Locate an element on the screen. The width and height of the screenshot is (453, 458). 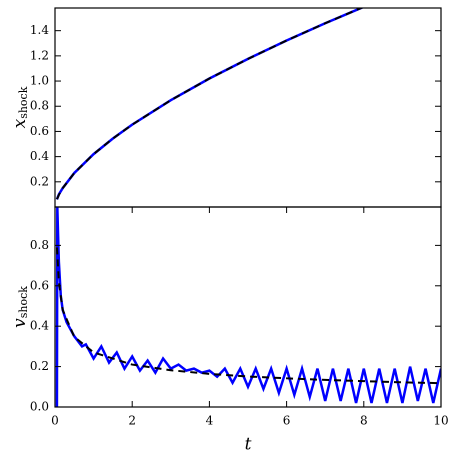
y-axis-label: xshock is located at coordinates (20, 107).